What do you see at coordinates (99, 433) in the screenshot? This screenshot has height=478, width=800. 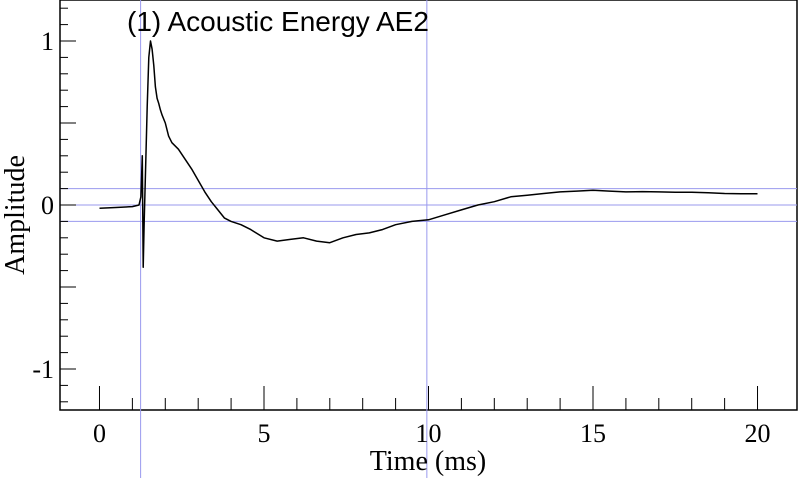 I see `x-tick-label: 0` at bounding box center [99, 433].